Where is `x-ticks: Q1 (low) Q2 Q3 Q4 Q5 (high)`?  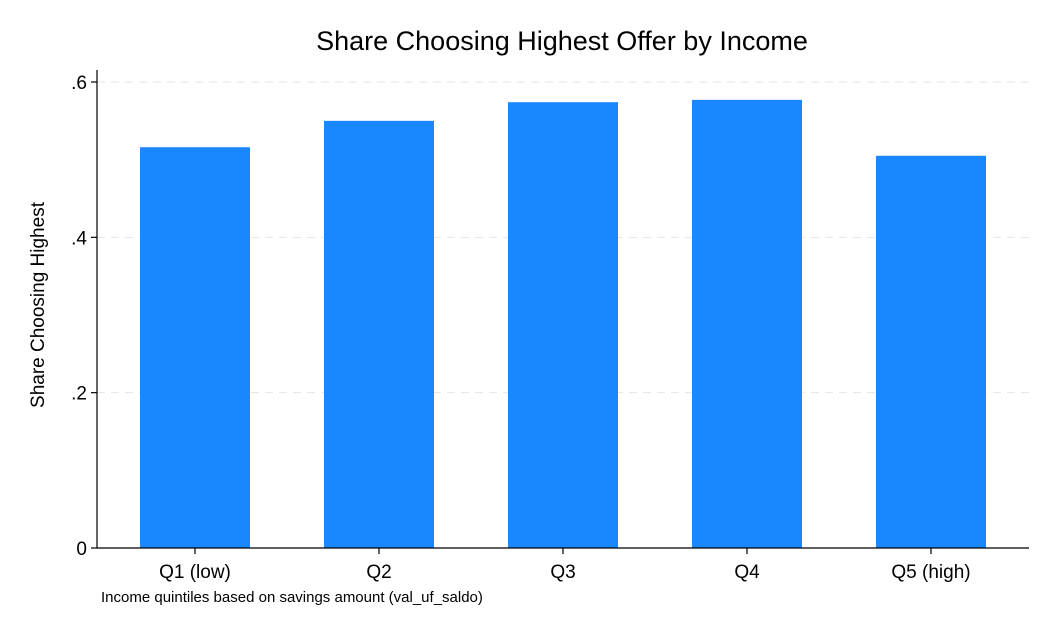
x-ticks: Q1 (low) Q2 Q3 Q4 Q5 (high) is located at coordinates (565, 565).